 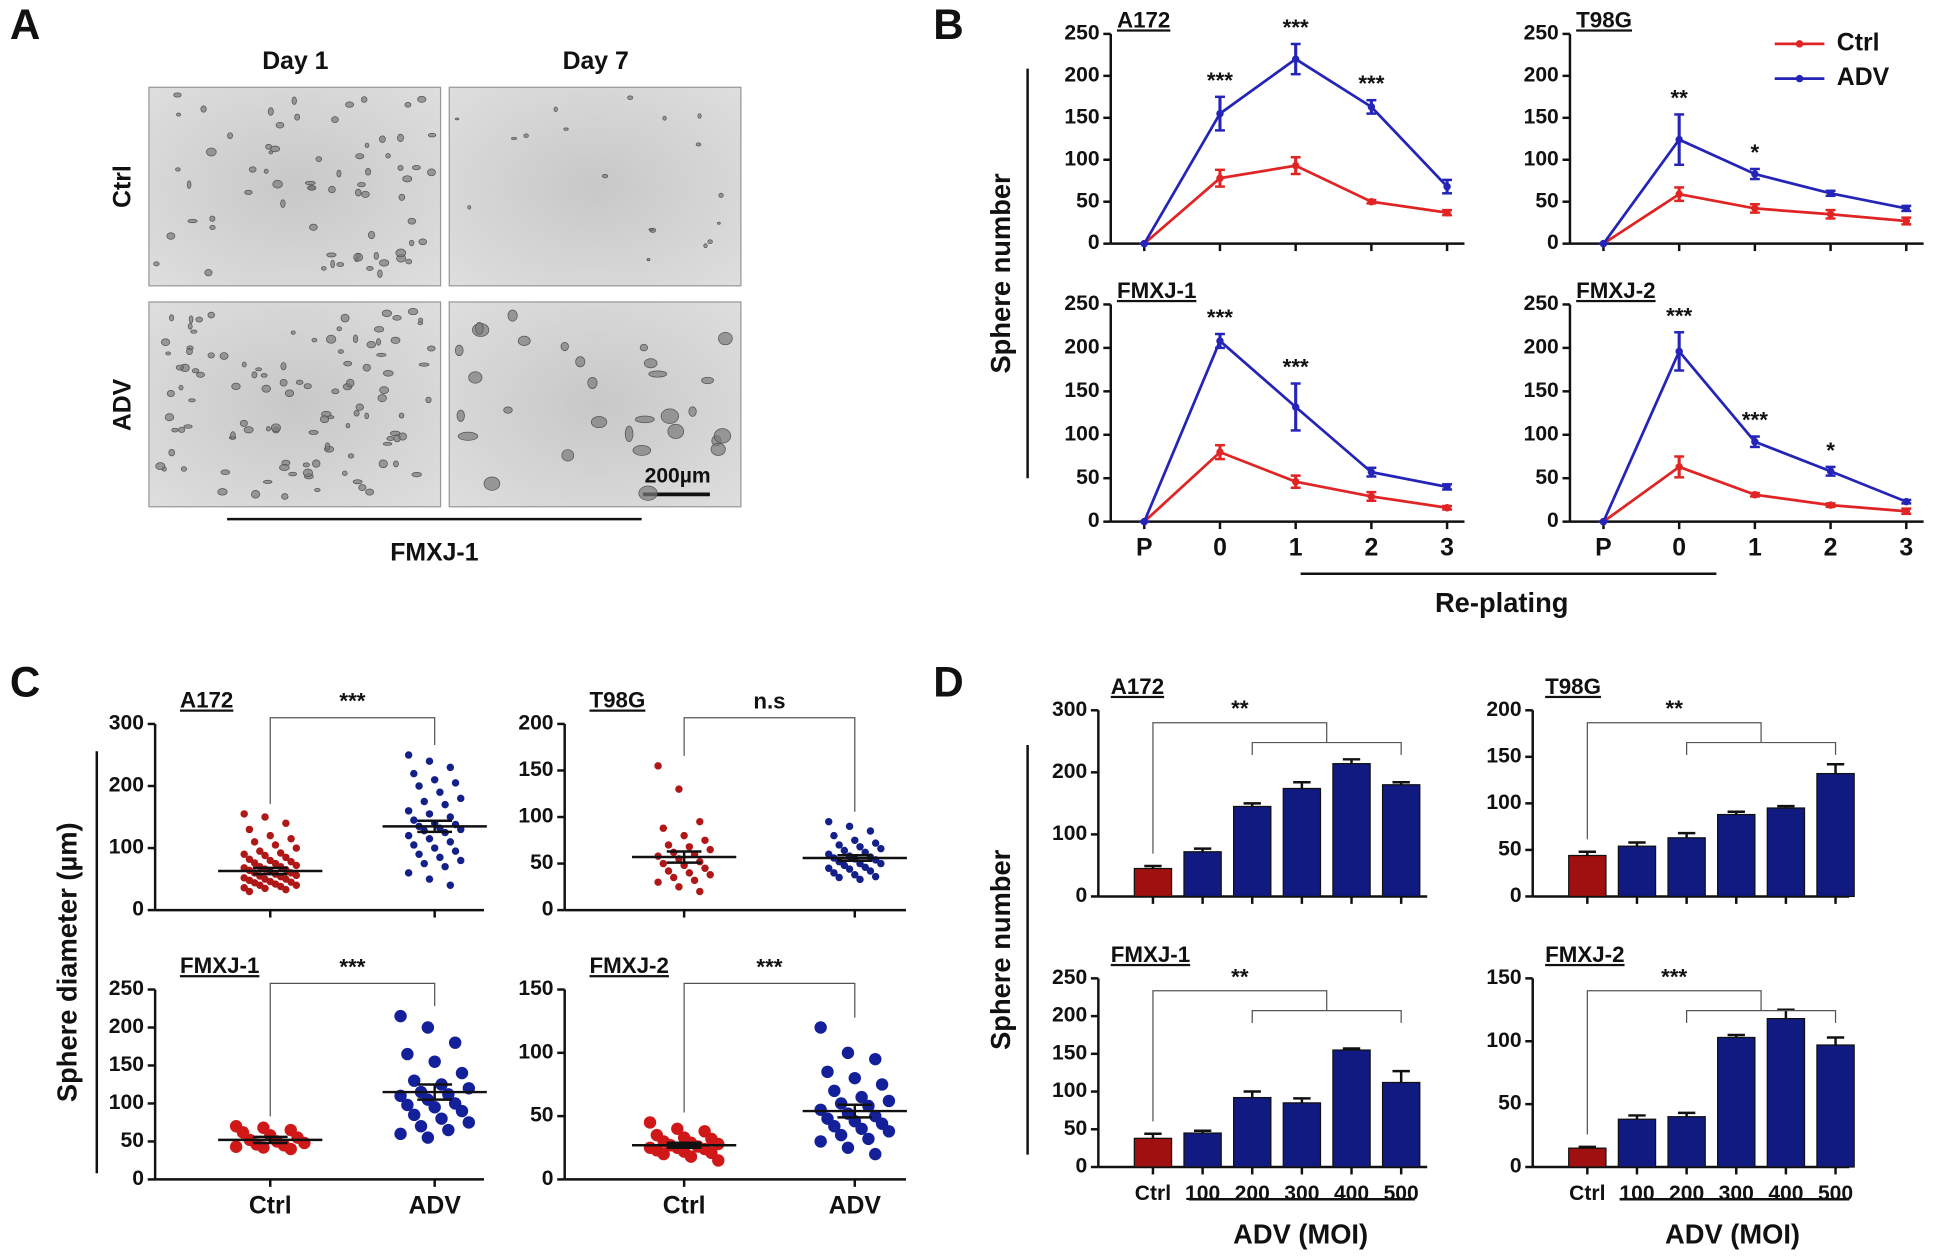 What do you see at coordinates (352, 760) in the screenshot?
I see `significance-bracket` at bounding box center [352, 760].